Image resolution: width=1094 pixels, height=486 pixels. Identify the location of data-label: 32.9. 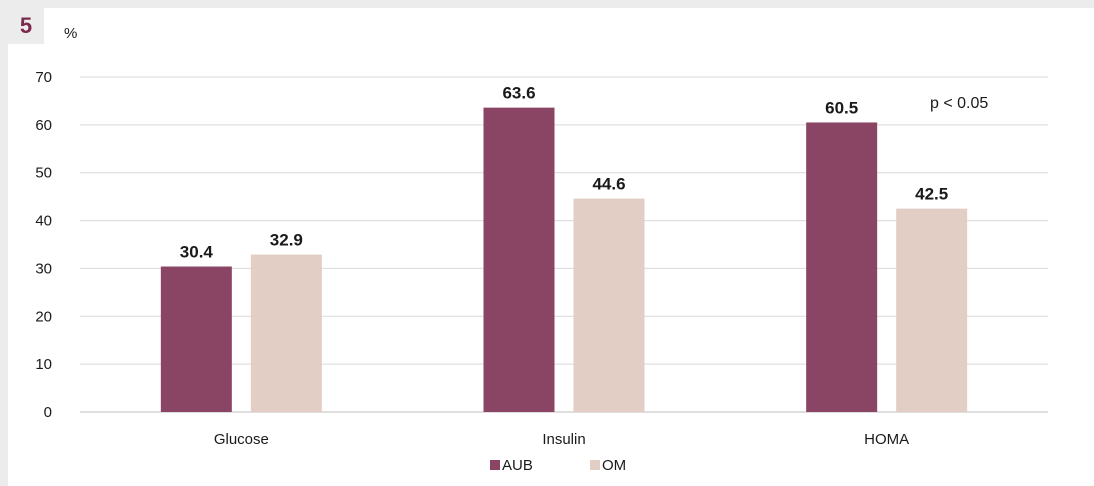
(286, 240).